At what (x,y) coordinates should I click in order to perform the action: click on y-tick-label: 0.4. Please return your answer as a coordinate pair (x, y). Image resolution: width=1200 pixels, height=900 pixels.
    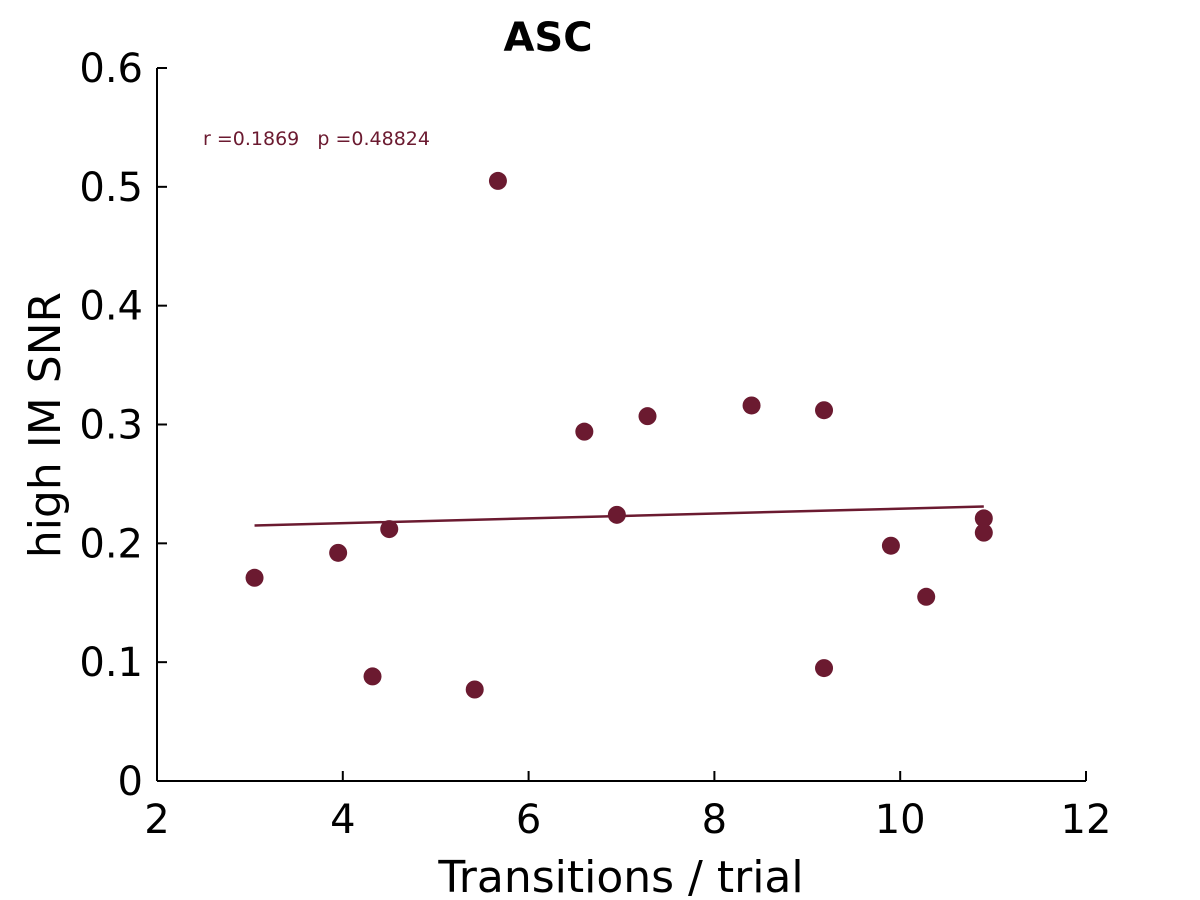
    Looking at the image, I should click on (111, 307).